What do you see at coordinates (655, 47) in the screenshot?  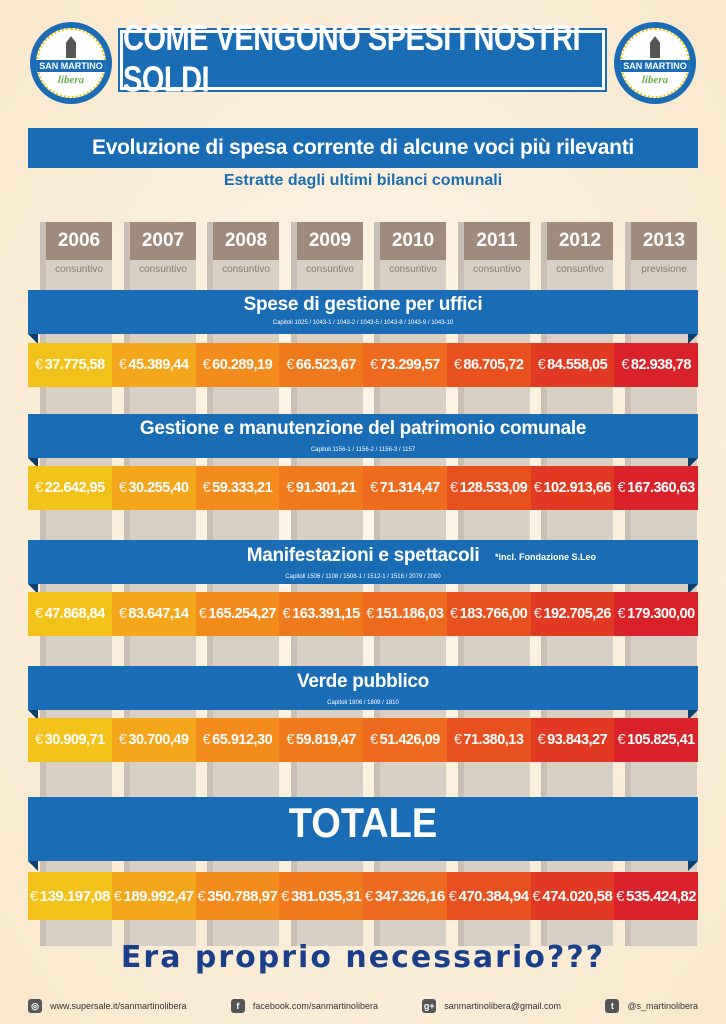 I see `tower-icon` at bounding box center [655, 47].